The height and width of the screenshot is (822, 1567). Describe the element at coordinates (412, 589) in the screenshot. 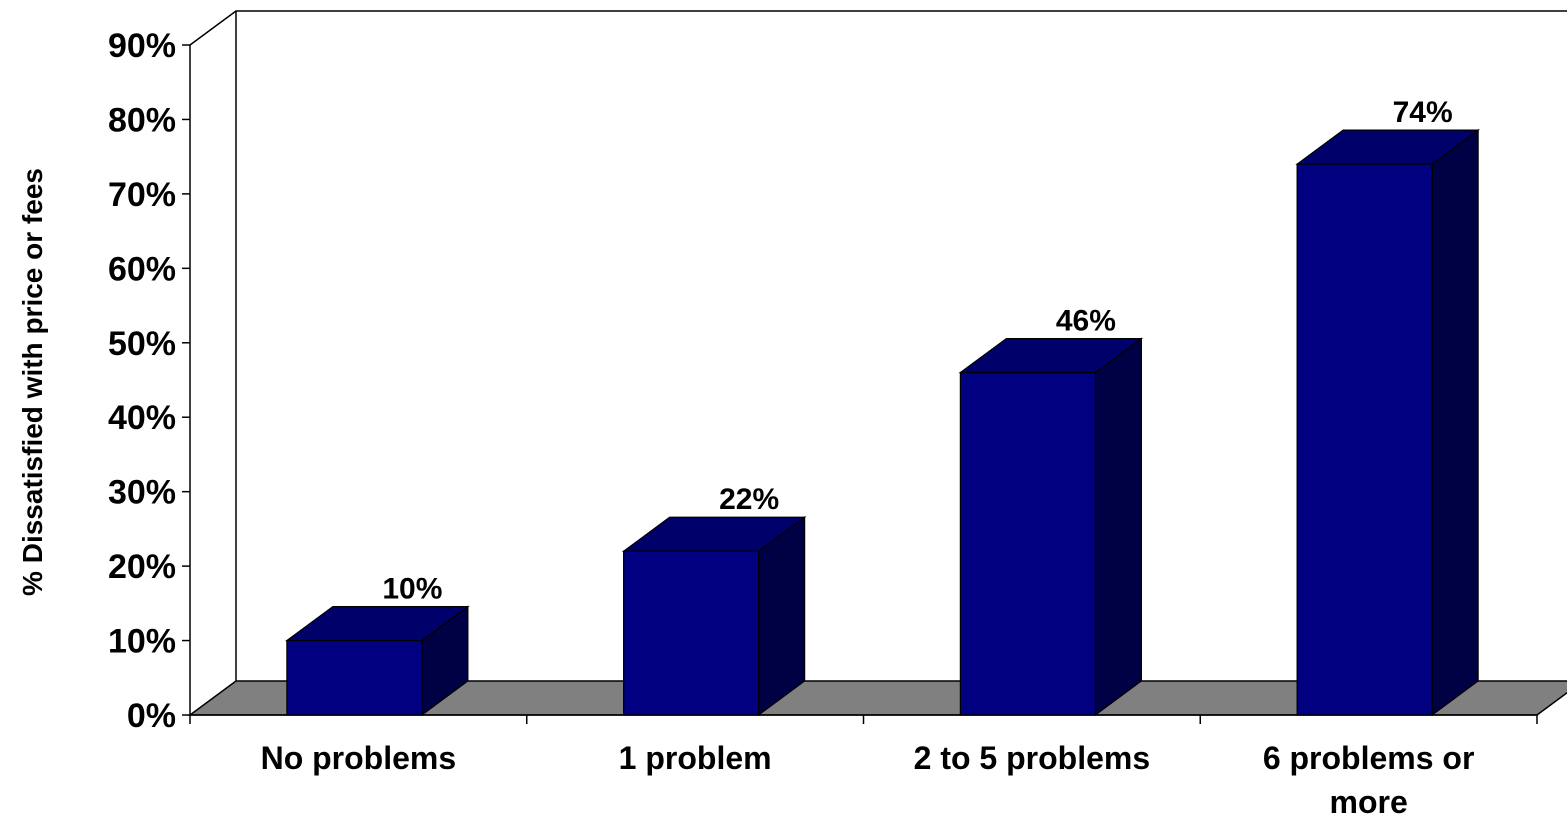

I see `data-label: 10%` at that location.